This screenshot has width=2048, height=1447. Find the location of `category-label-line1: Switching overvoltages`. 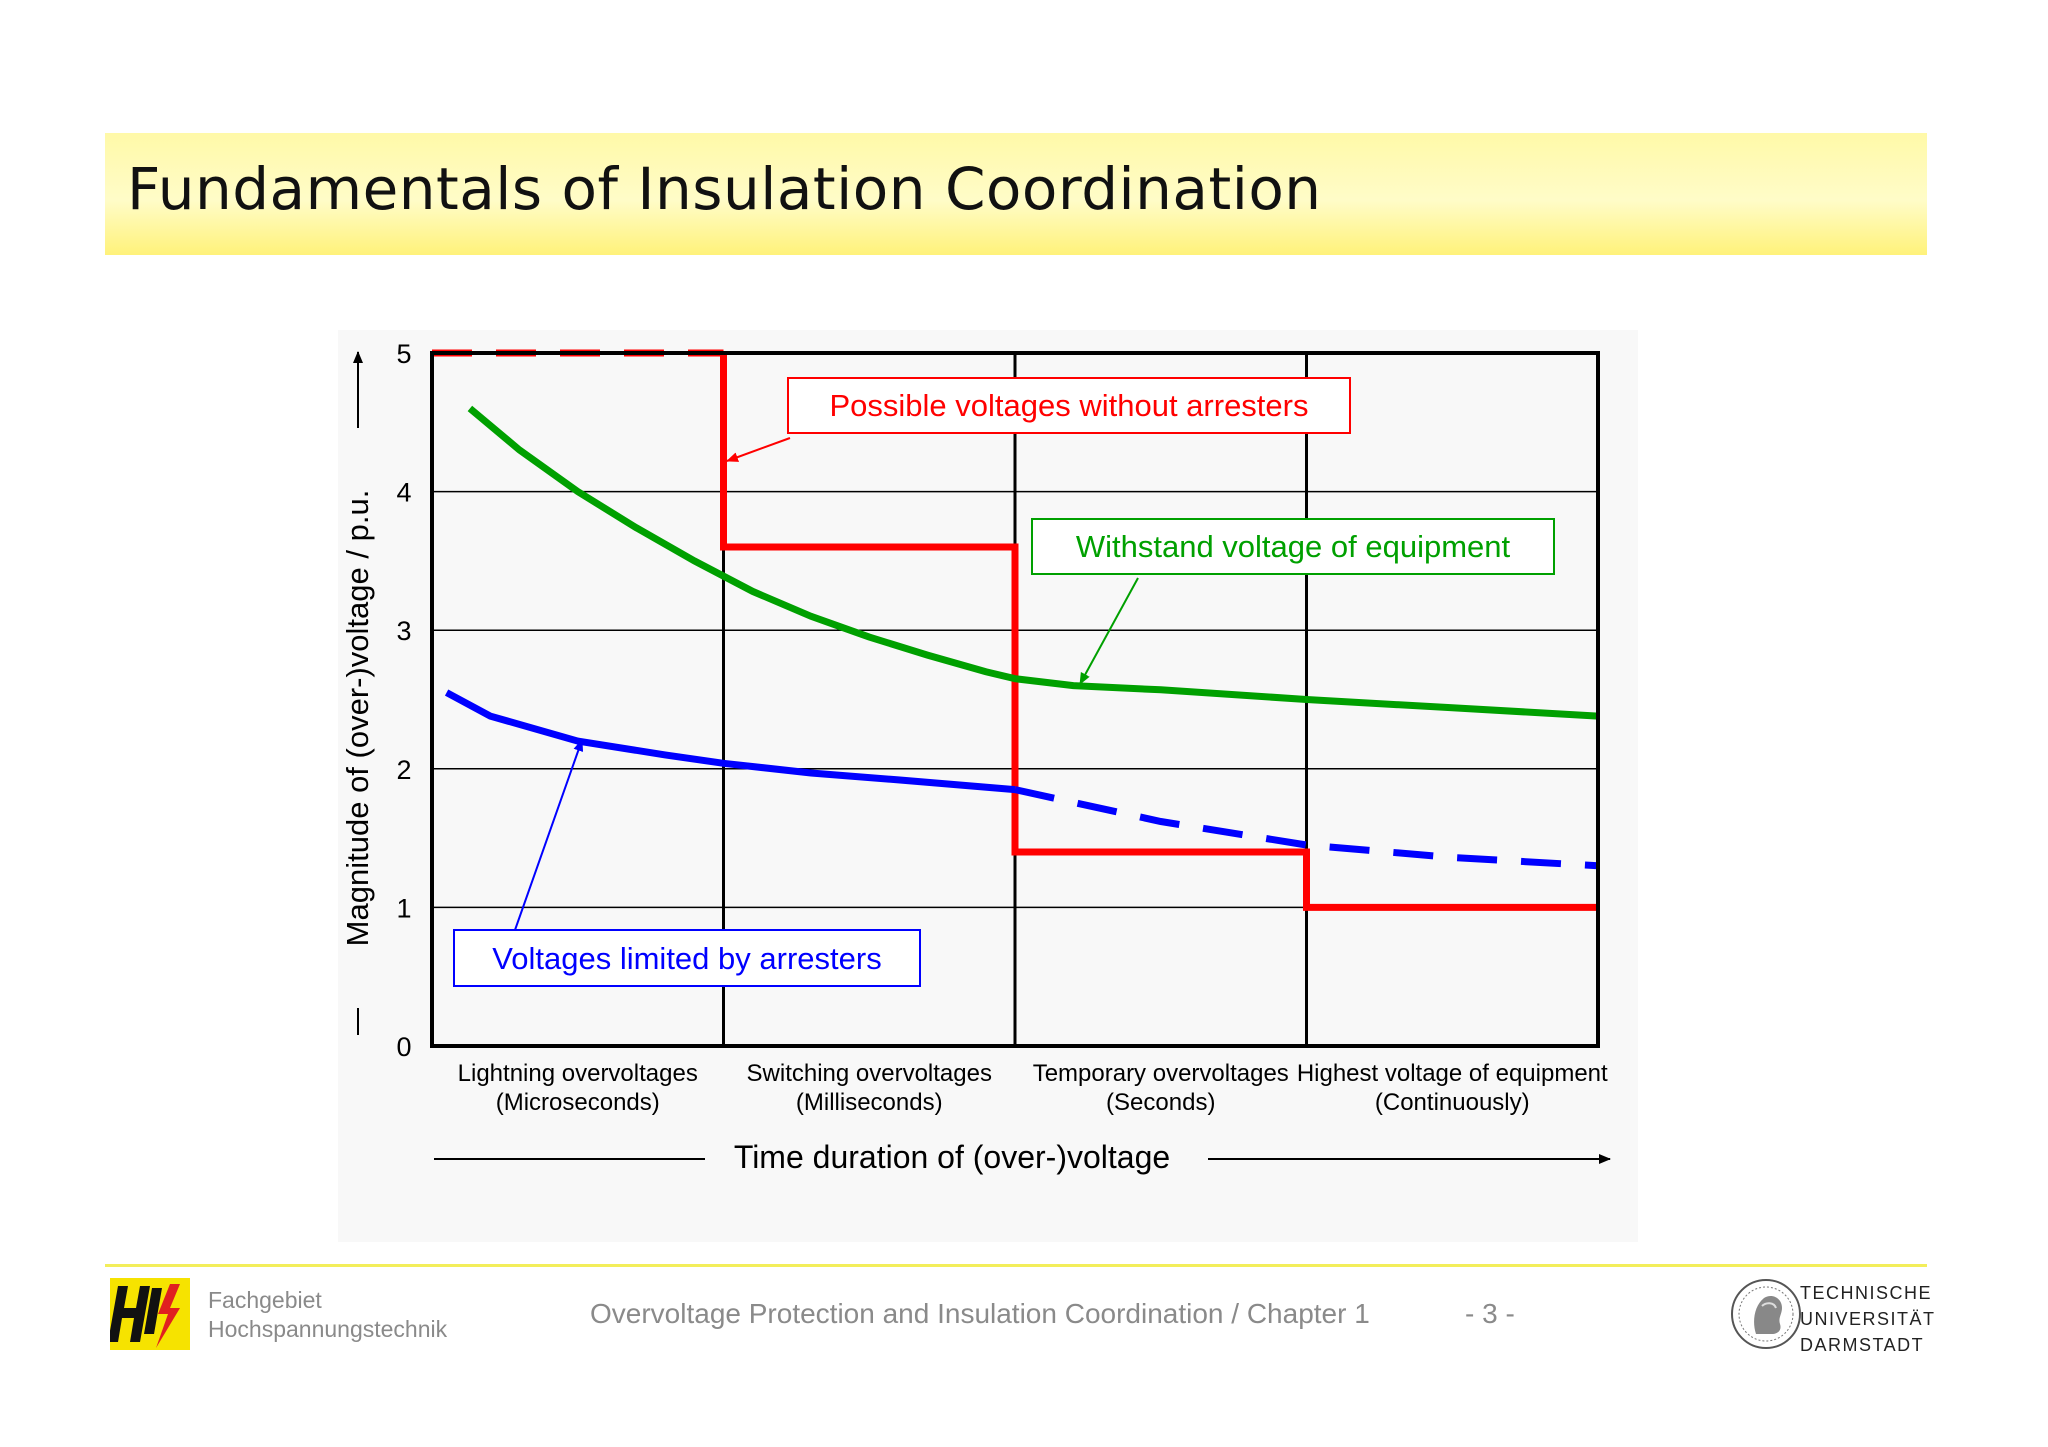

category-label-line1: Switching overvoltages is located at coordinates (869, 1073).